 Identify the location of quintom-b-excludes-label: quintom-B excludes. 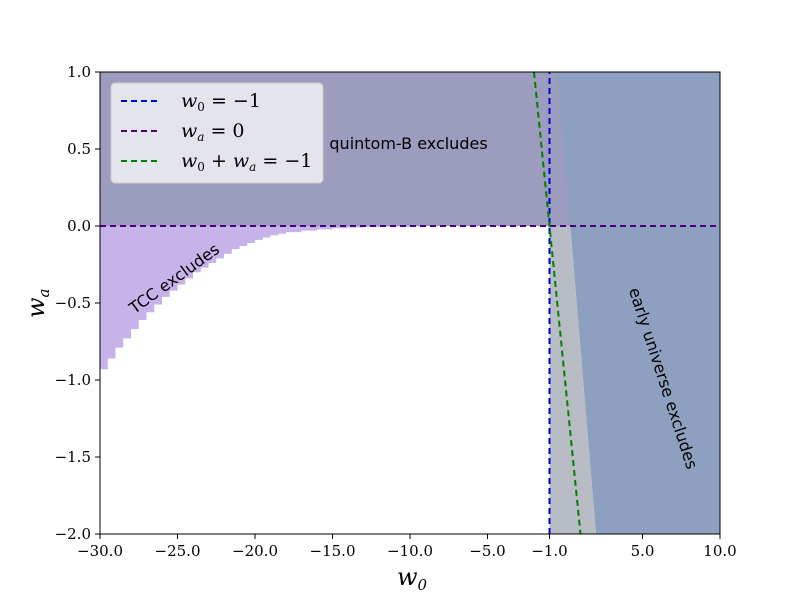
(408, 143).